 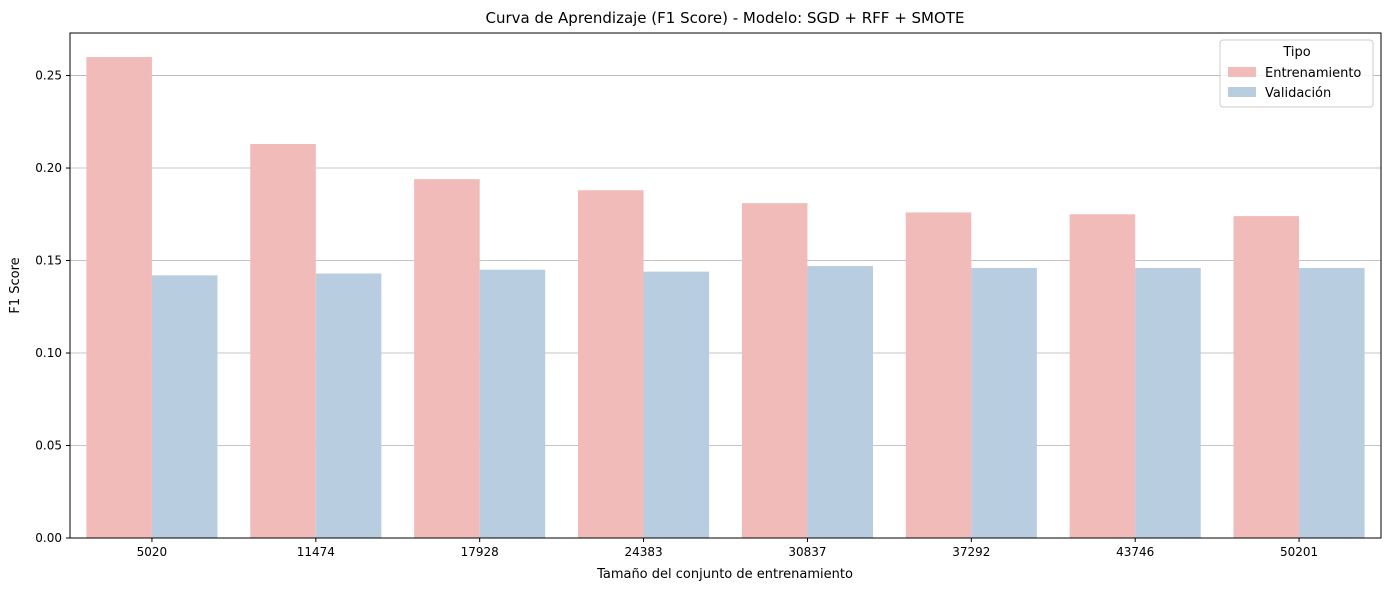 I want to click on x-tick-label: 24383, so click(x=643, y=552).